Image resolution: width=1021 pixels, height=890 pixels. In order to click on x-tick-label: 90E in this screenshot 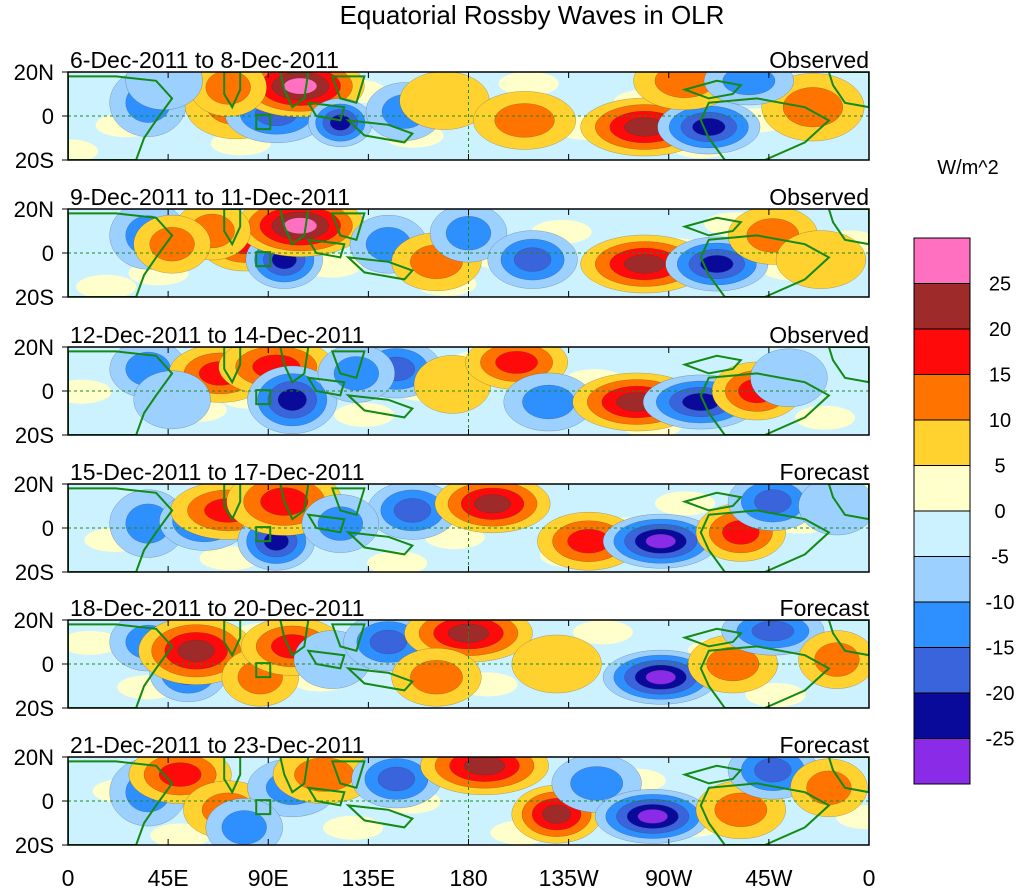, I will do `click(268, 877)`.